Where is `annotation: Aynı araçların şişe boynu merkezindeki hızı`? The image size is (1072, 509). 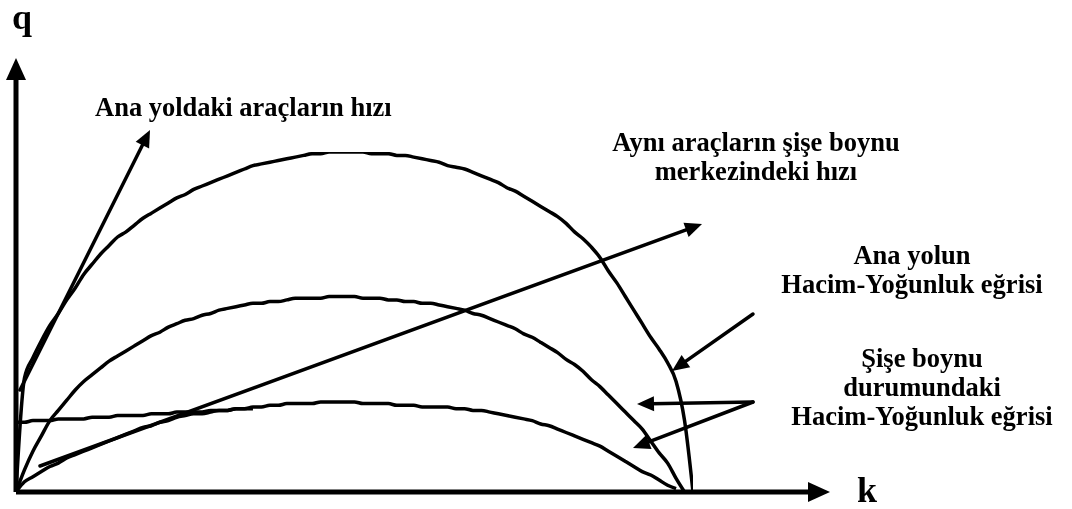
annotation: Aynı araçların şişe boynu merkezindeki hızı is located at coordinates (756, 156).